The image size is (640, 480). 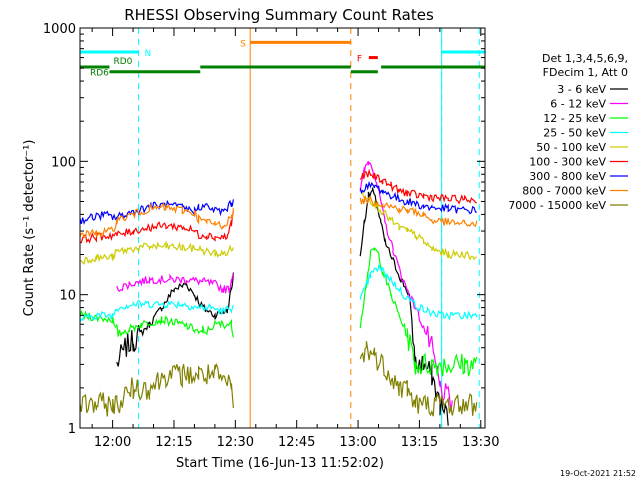 I want to click on legend-entry-label: 50 - 100 keV, so click(x=571, y=147).